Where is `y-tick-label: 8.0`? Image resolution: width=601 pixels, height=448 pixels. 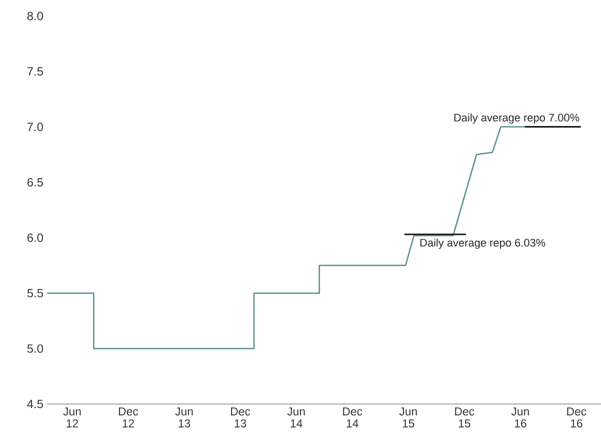
y-tick-label: 8.0 is located at coordinates (35, 16).